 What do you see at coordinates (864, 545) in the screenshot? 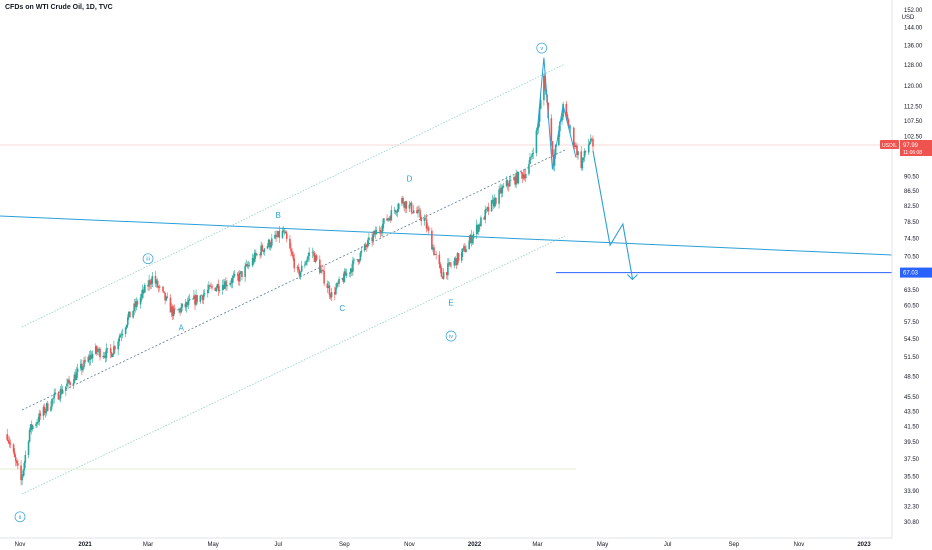
I see `time-tick-label: 2023` at bounding box center [864, 545].